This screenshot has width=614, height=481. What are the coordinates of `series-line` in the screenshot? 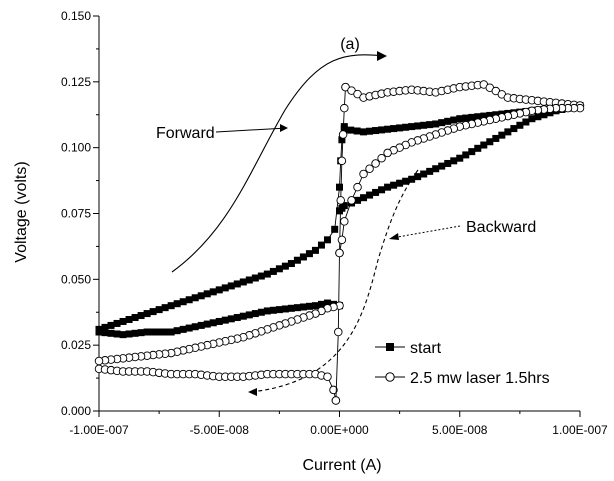 It's located at (340, 244).